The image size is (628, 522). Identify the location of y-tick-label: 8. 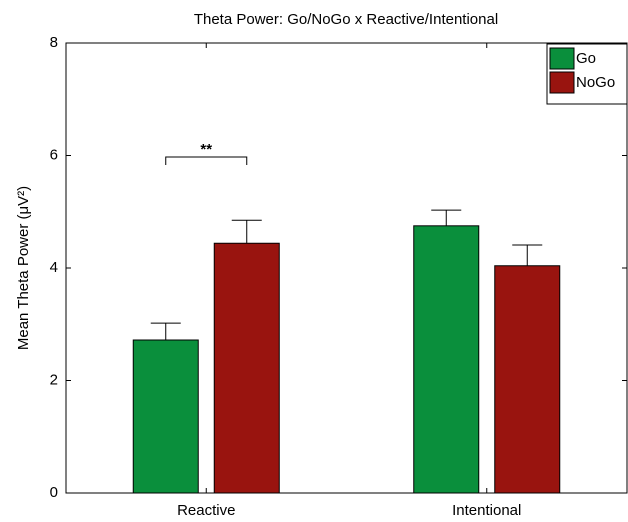
(54, 42).